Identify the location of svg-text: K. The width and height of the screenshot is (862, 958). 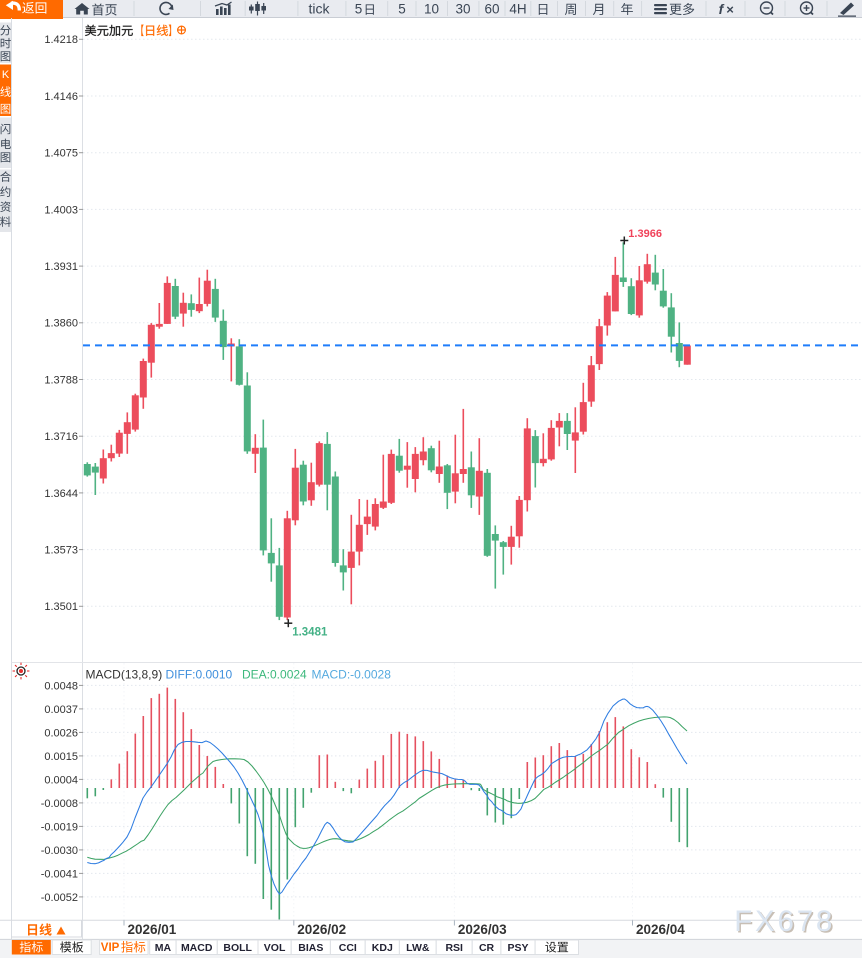
(6, 75).